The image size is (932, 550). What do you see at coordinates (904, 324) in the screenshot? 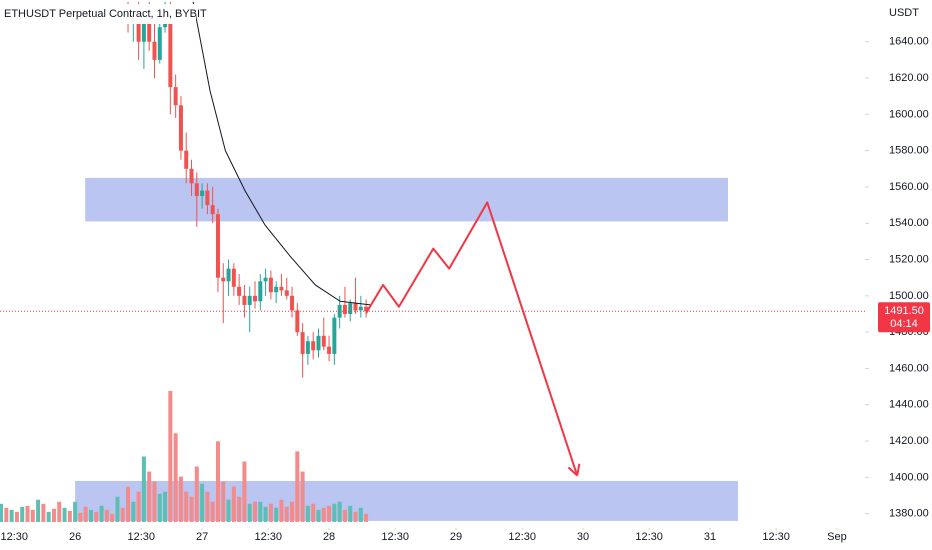
I see `last-price-countdown: 04:14` at bounding box center [904, 324].